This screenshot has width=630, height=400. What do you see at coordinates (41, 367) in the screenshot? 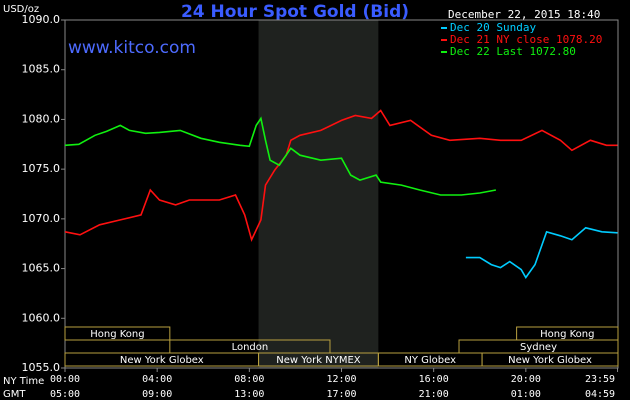
I see `y-tick-label: 1055.0` at bounding box center [41, 367].